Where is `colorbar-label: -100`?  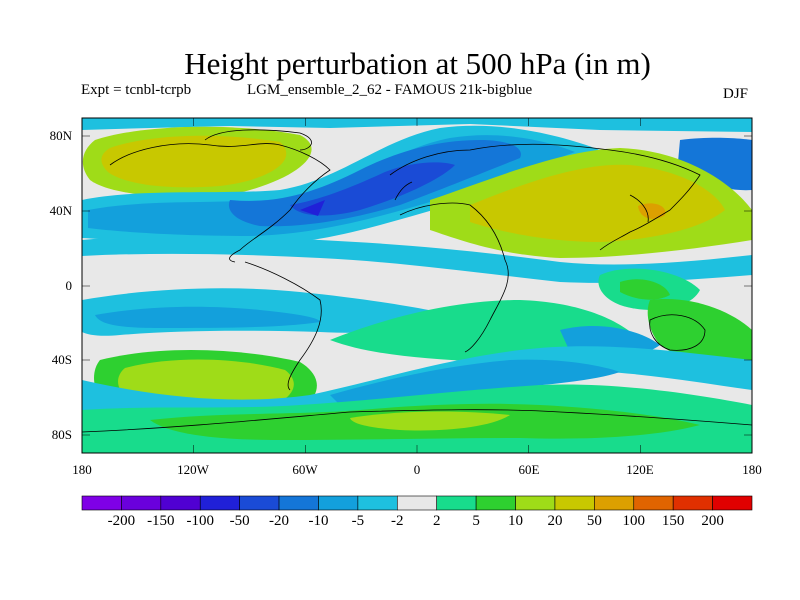 colorbar-label: -100 is located at coordinates (200, 521).